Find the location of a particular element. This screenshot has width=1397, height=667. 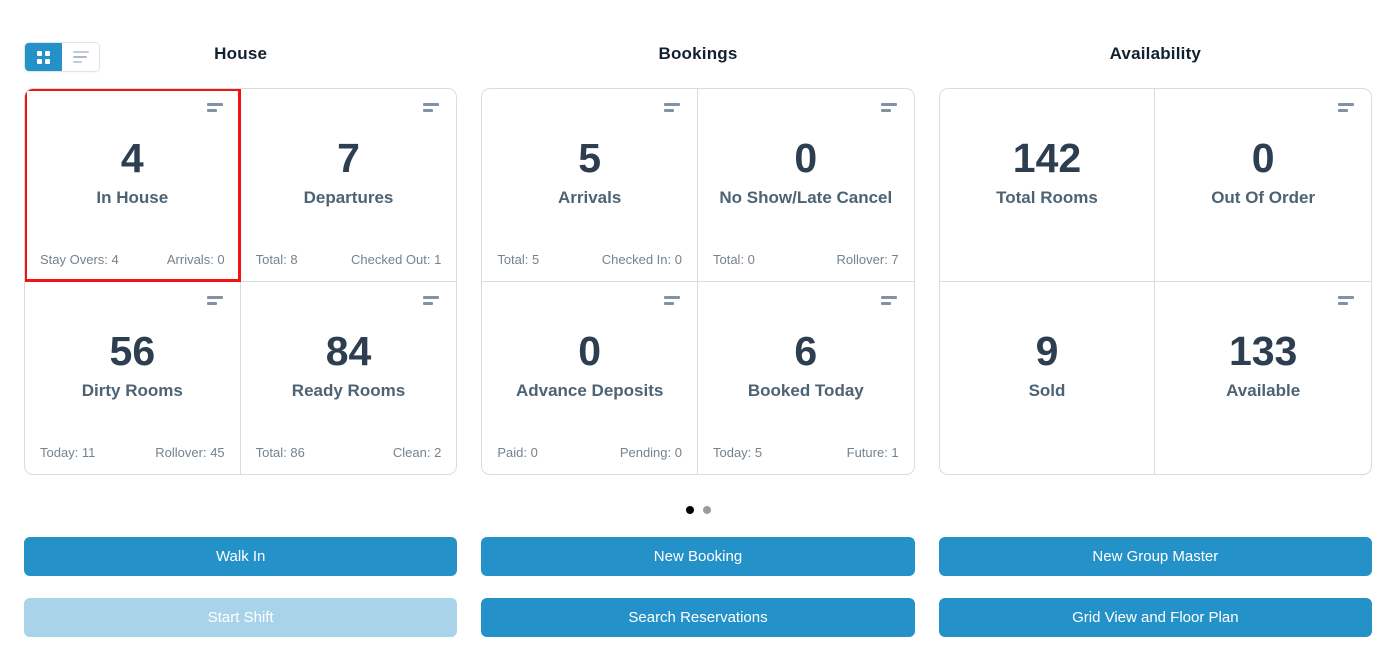

card-label: Sold is located at coordinates (1047, 390).